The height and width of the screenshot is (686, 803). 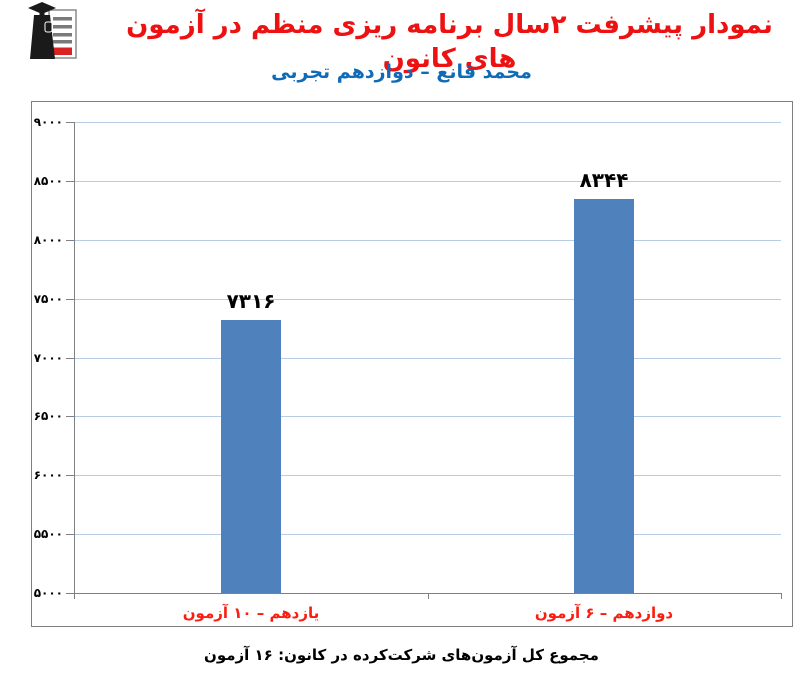 What do you see at coordinates (48, 534) in the screenshot?
I see `y-tick-label: ۵۵۰۰` at bounding box center [48, 534].